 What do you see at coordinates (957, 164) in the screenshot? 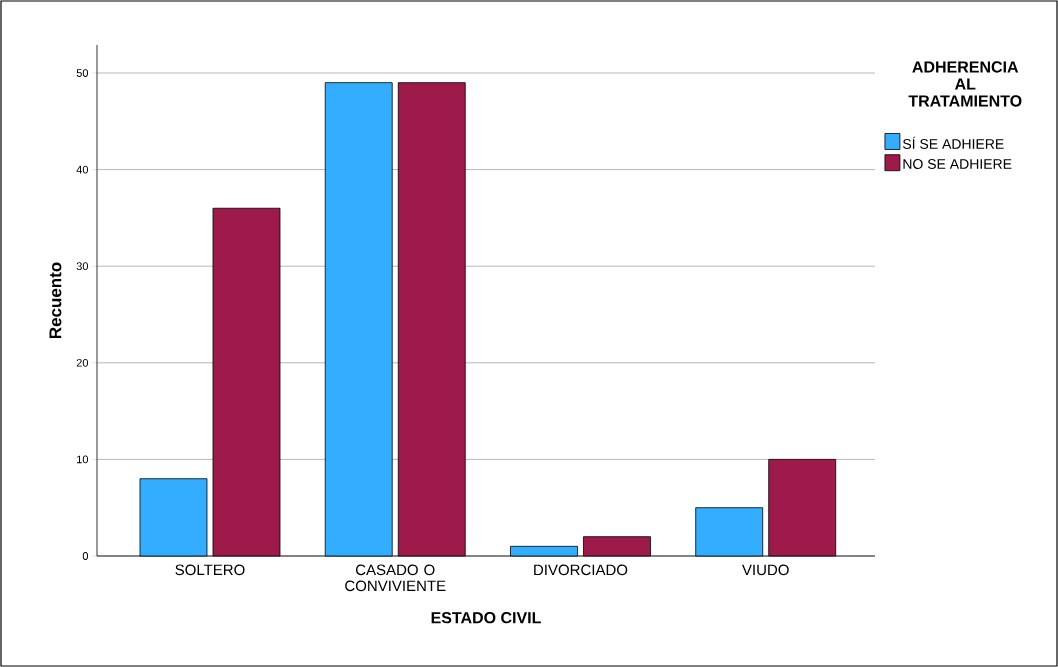
I see `legend-label: NO SE ADHIERE` at bounding box center [957, 164].